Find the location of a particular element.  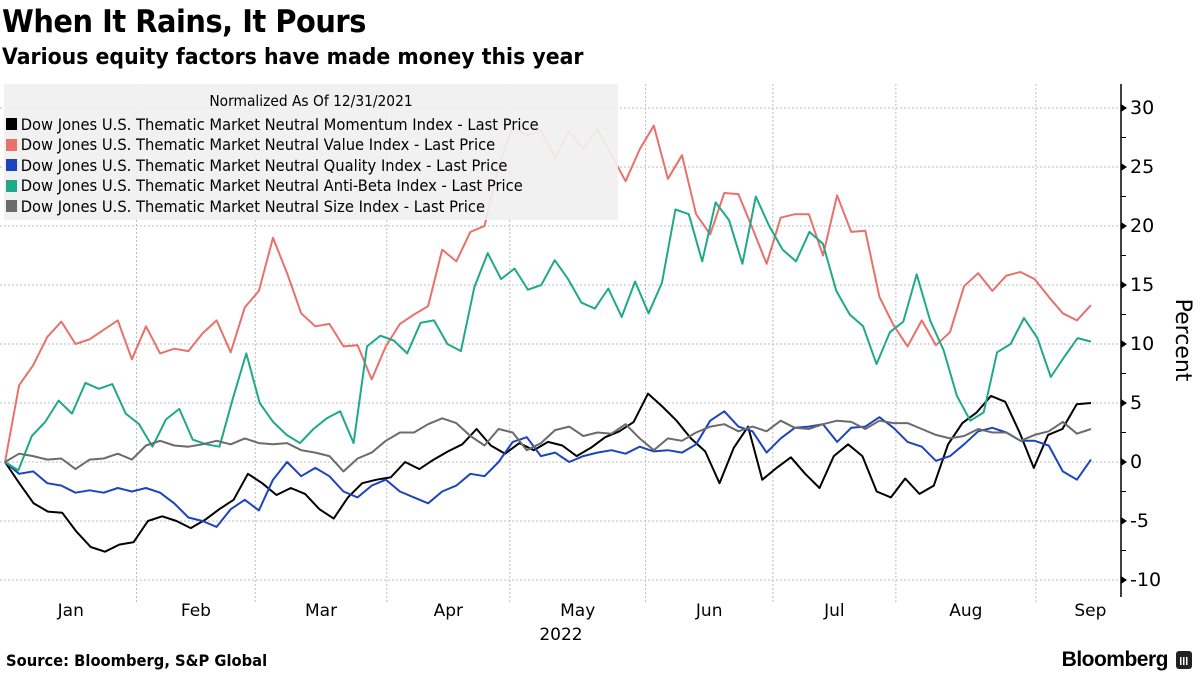

bloomberg-logo: Bloomberg is located at coordinates (1115, 659).